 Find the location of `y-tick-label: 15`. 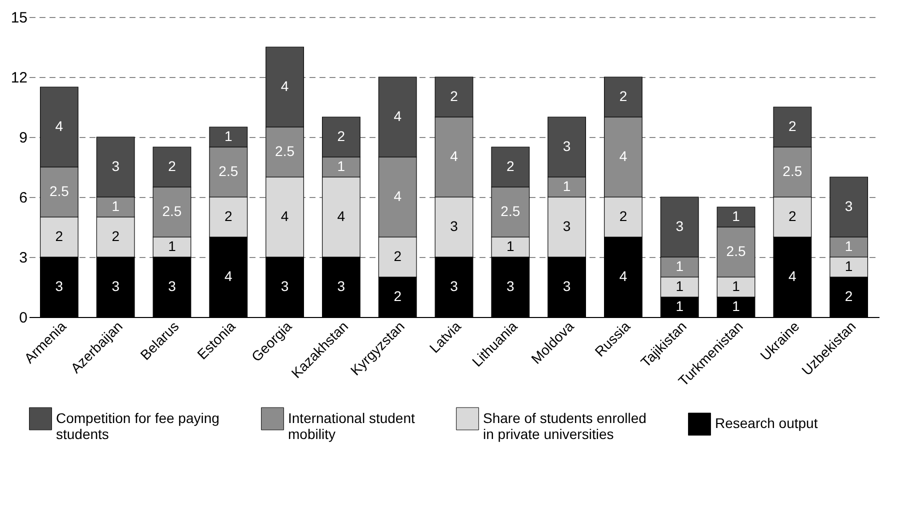

y-tick-label: 15 is located at coordinates (19, 18).